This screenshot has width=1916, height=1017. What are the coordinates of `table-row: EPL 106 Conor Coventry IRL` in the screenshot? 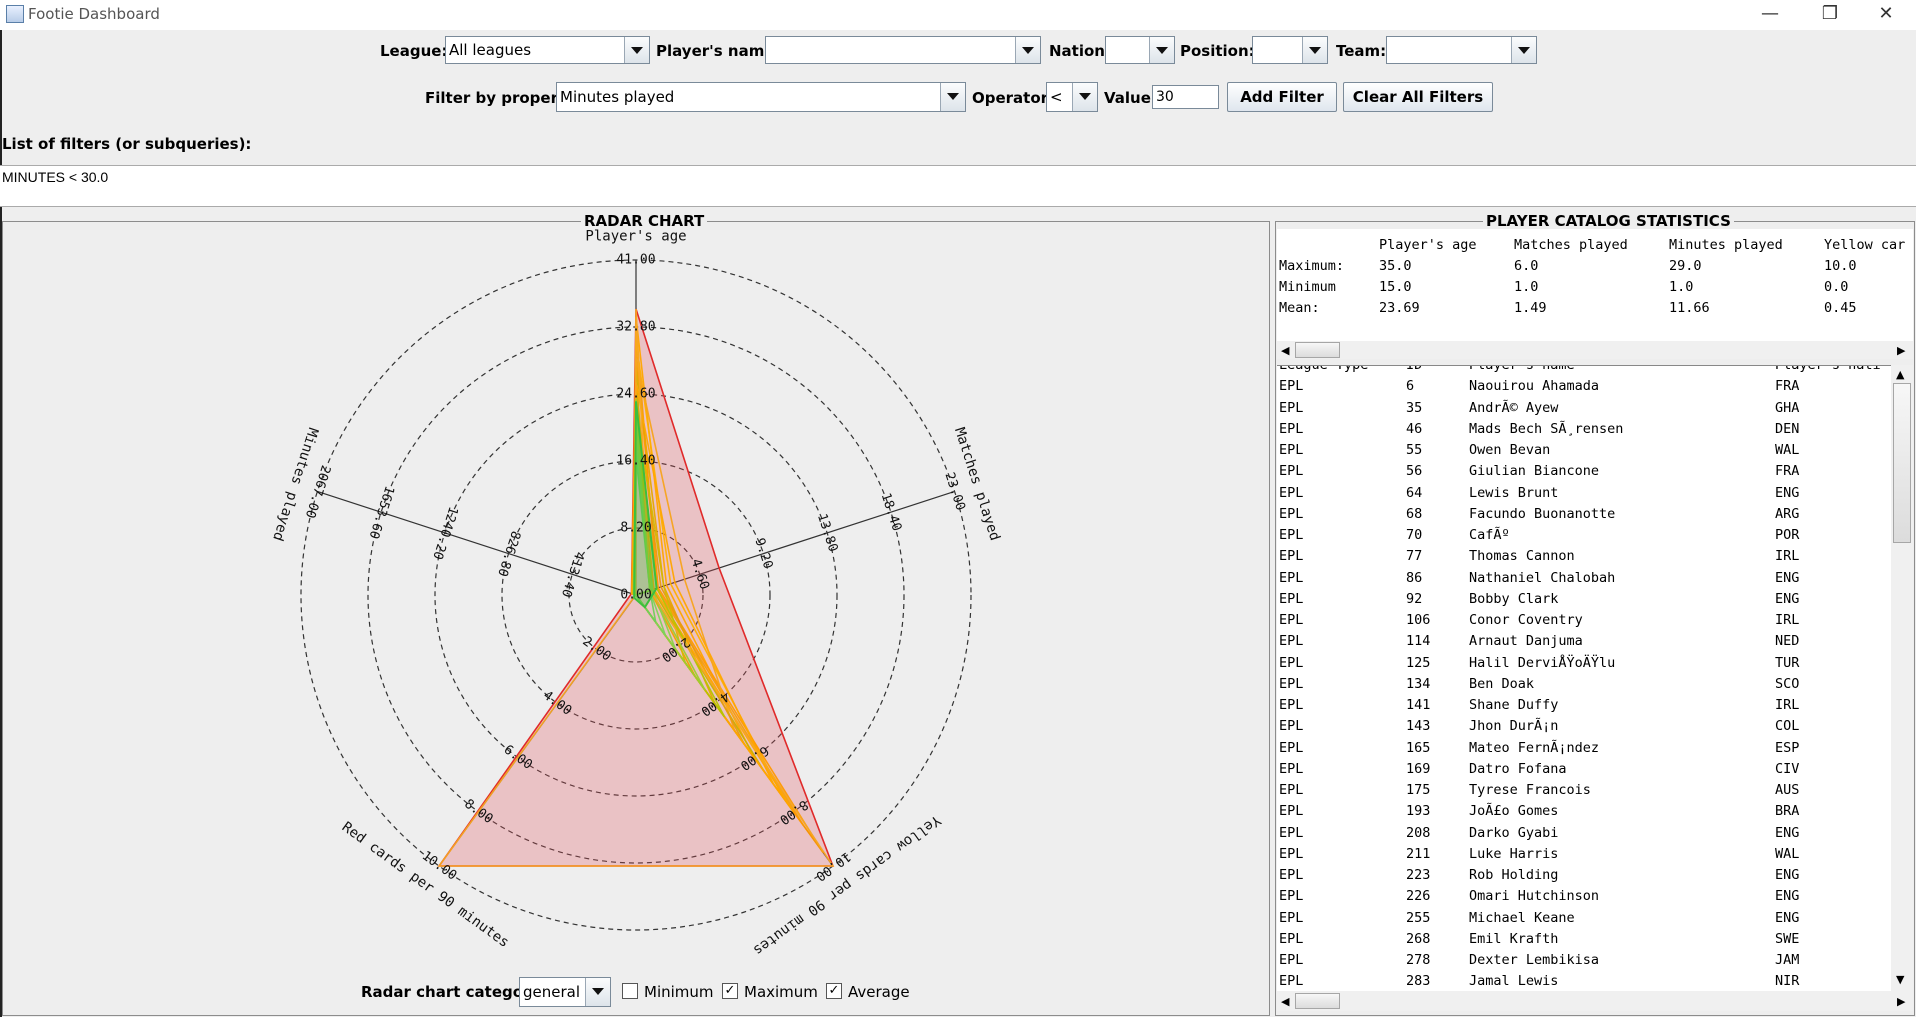 It's located at (1585, 622).